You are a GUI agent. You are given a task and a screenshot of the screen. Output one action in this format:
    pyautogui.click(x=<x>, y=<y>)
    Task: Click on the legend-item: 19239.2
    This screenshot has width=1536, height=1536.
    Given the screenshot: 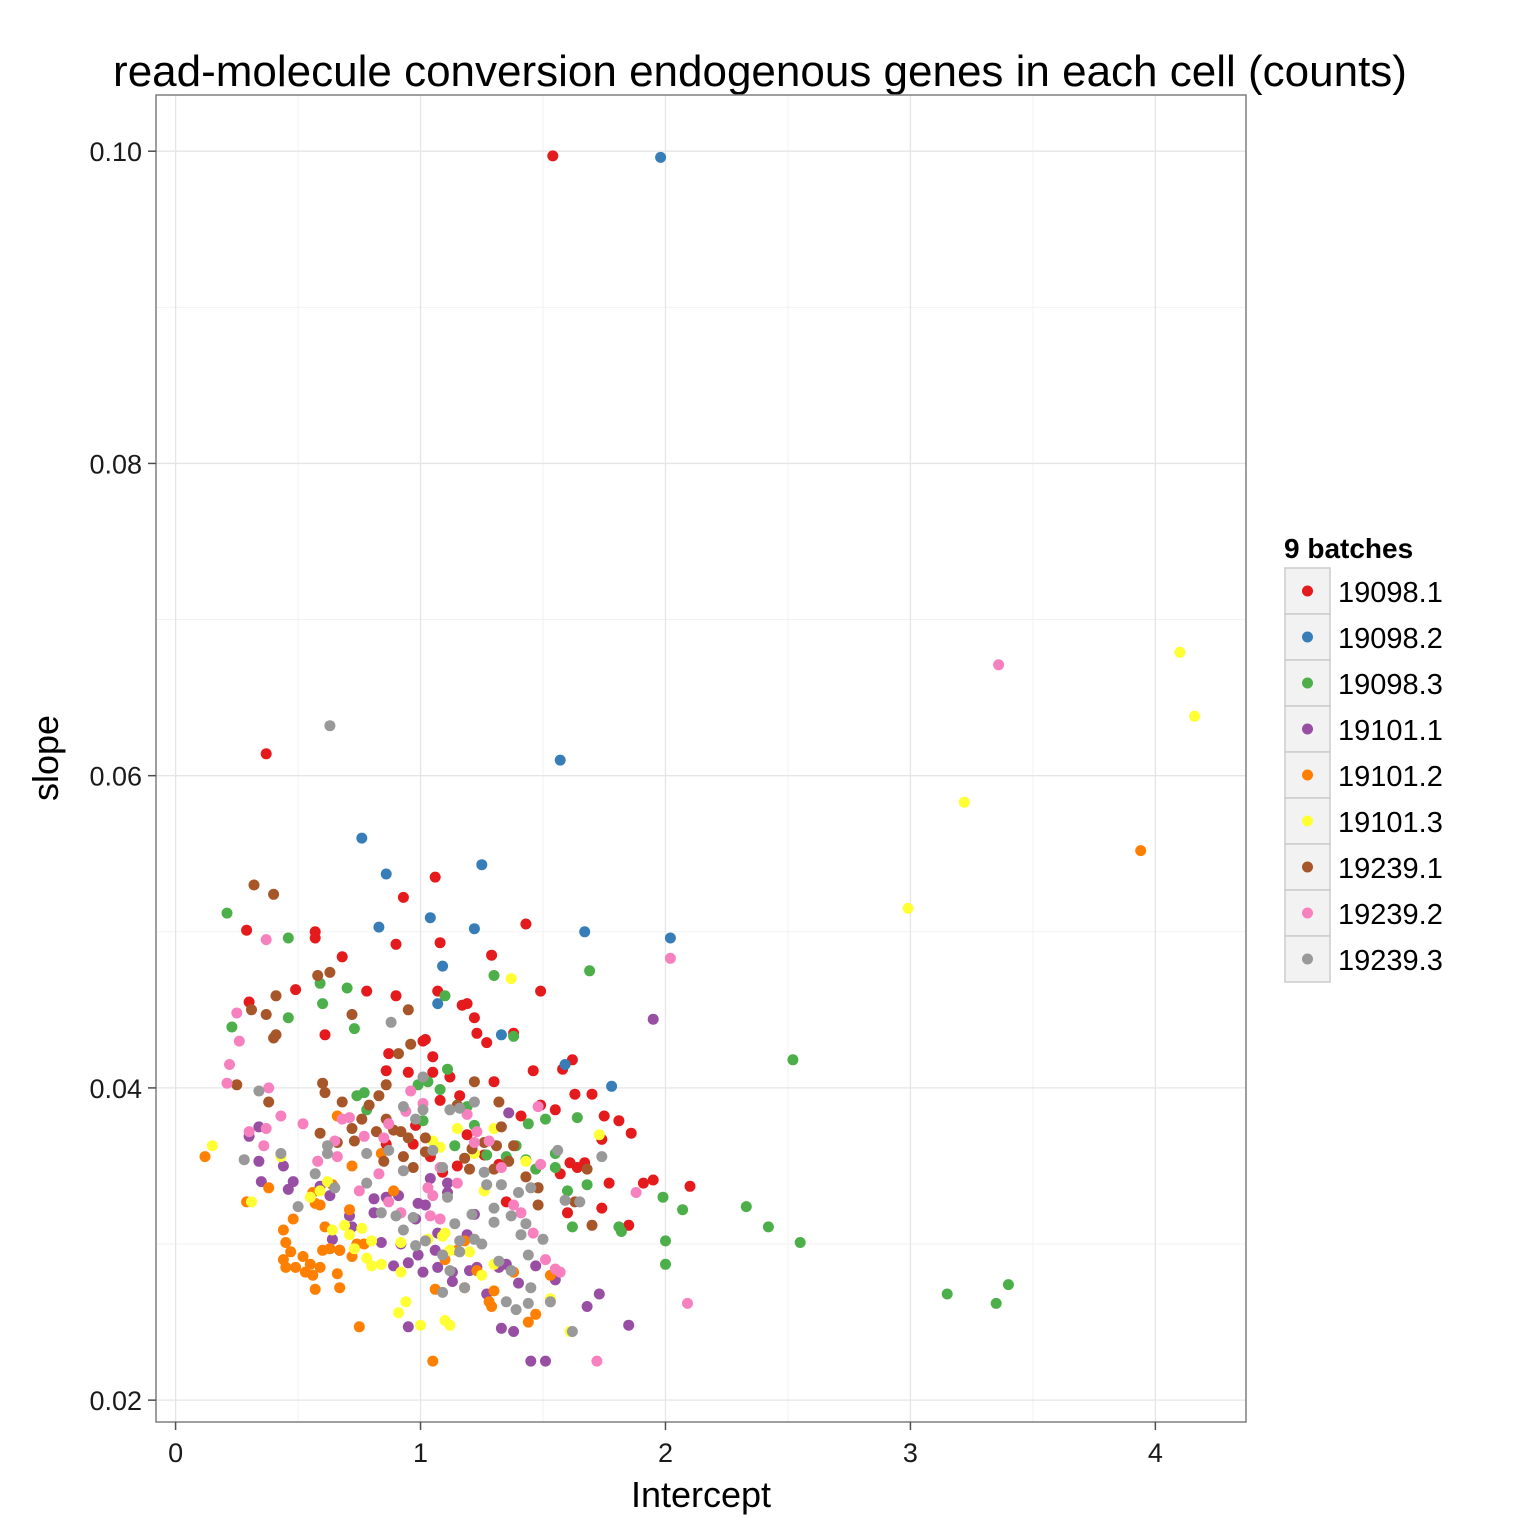 What is the action you would take?
    pyautogui.click(x=1363, y=913)
    